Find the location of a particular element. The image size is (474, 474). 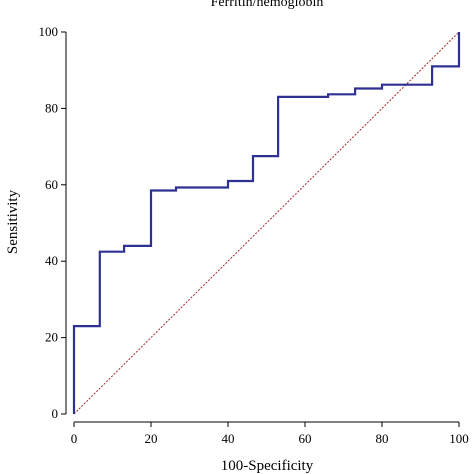

x-tick-label: 0 is located at coordinates (74, 438).